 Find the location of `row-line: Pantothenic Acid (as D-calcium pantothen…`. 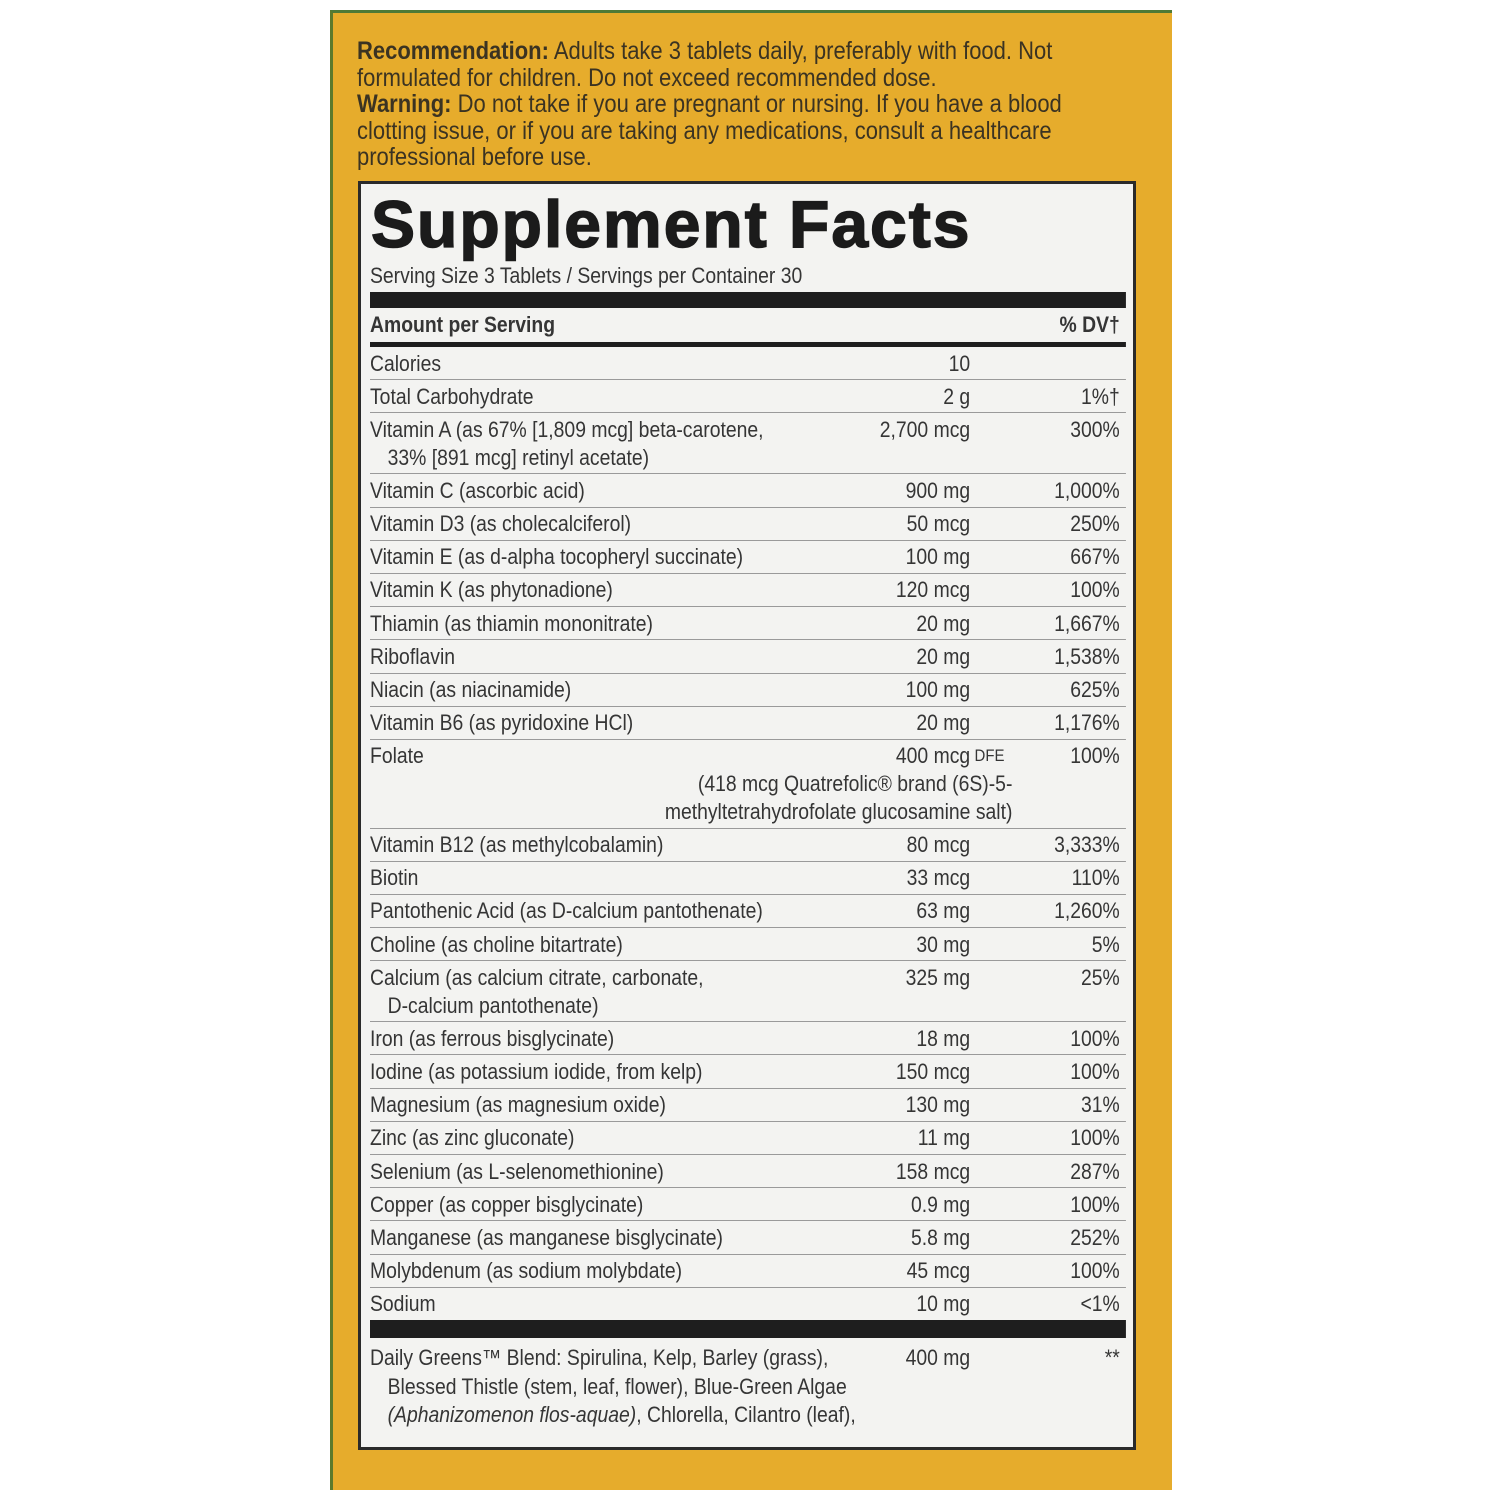

row-line: Pantothenic Acid (as D-calcium pantothen… is located at coordinates (748, 911).